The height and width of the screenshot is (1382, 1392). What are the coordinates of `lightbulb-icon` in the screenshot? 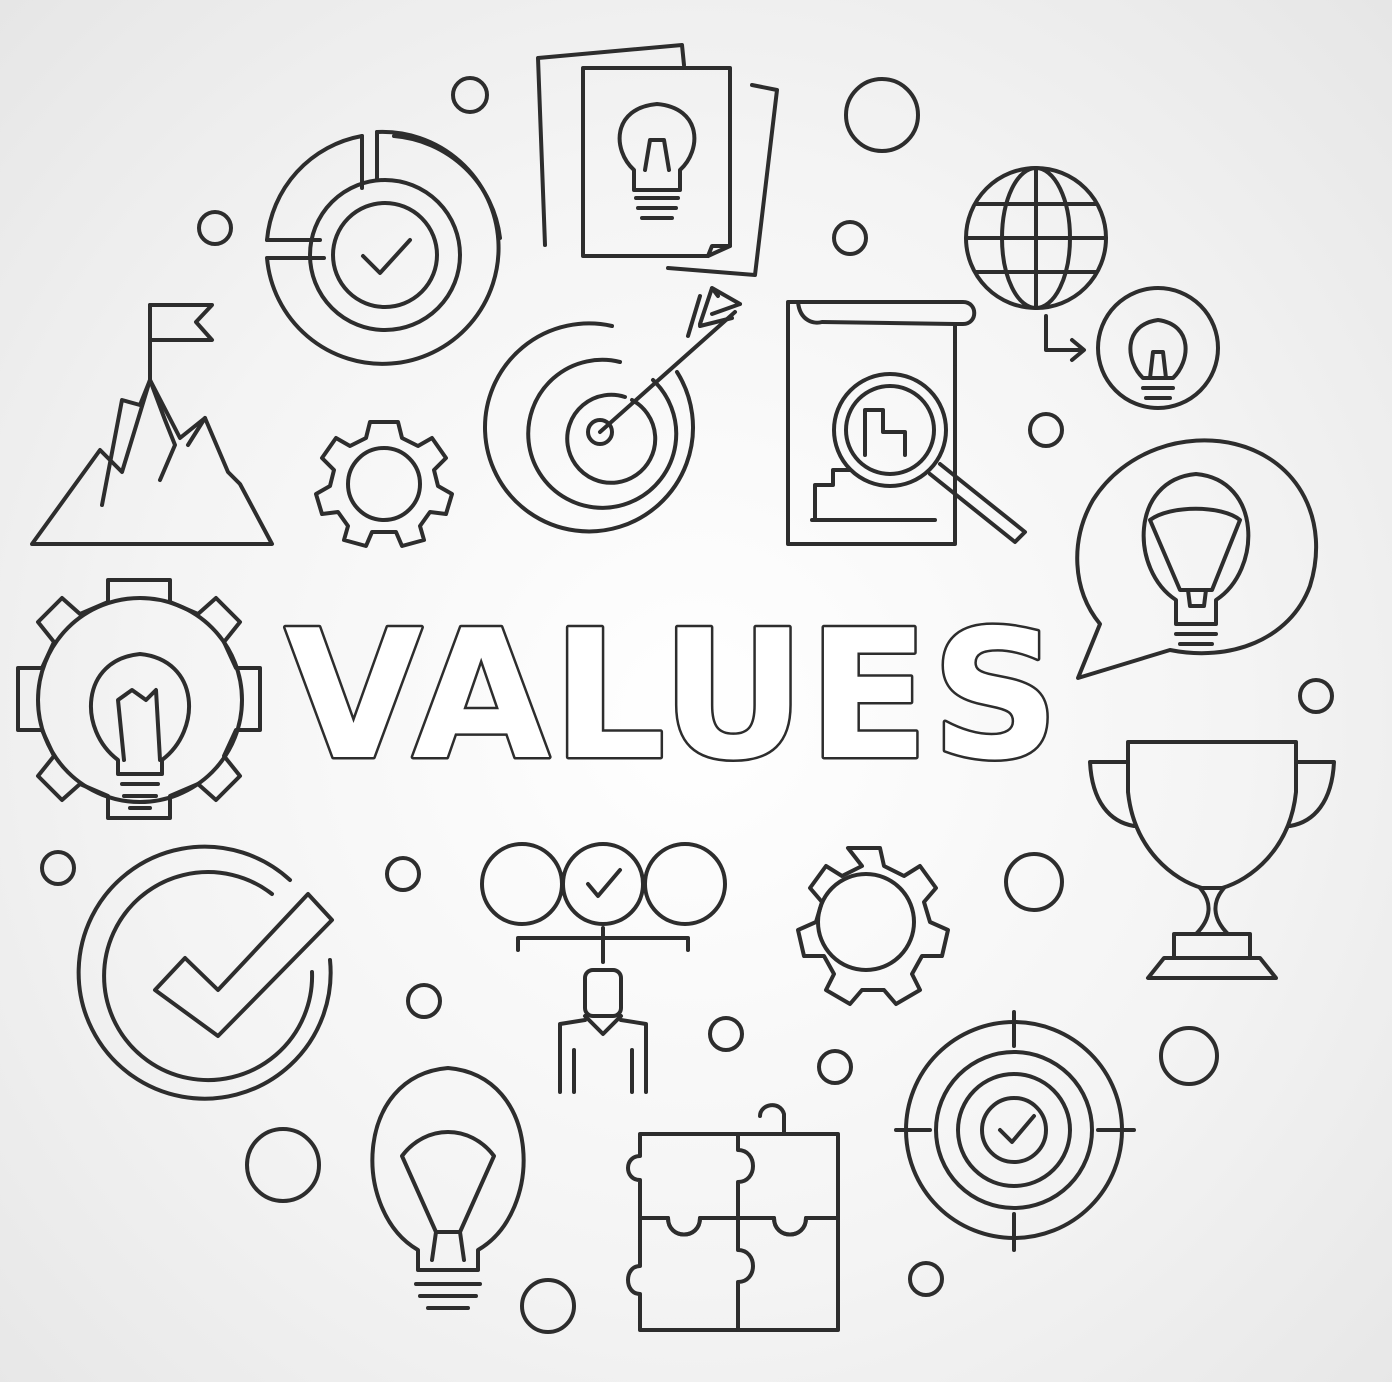 It's located at (448, 1188).